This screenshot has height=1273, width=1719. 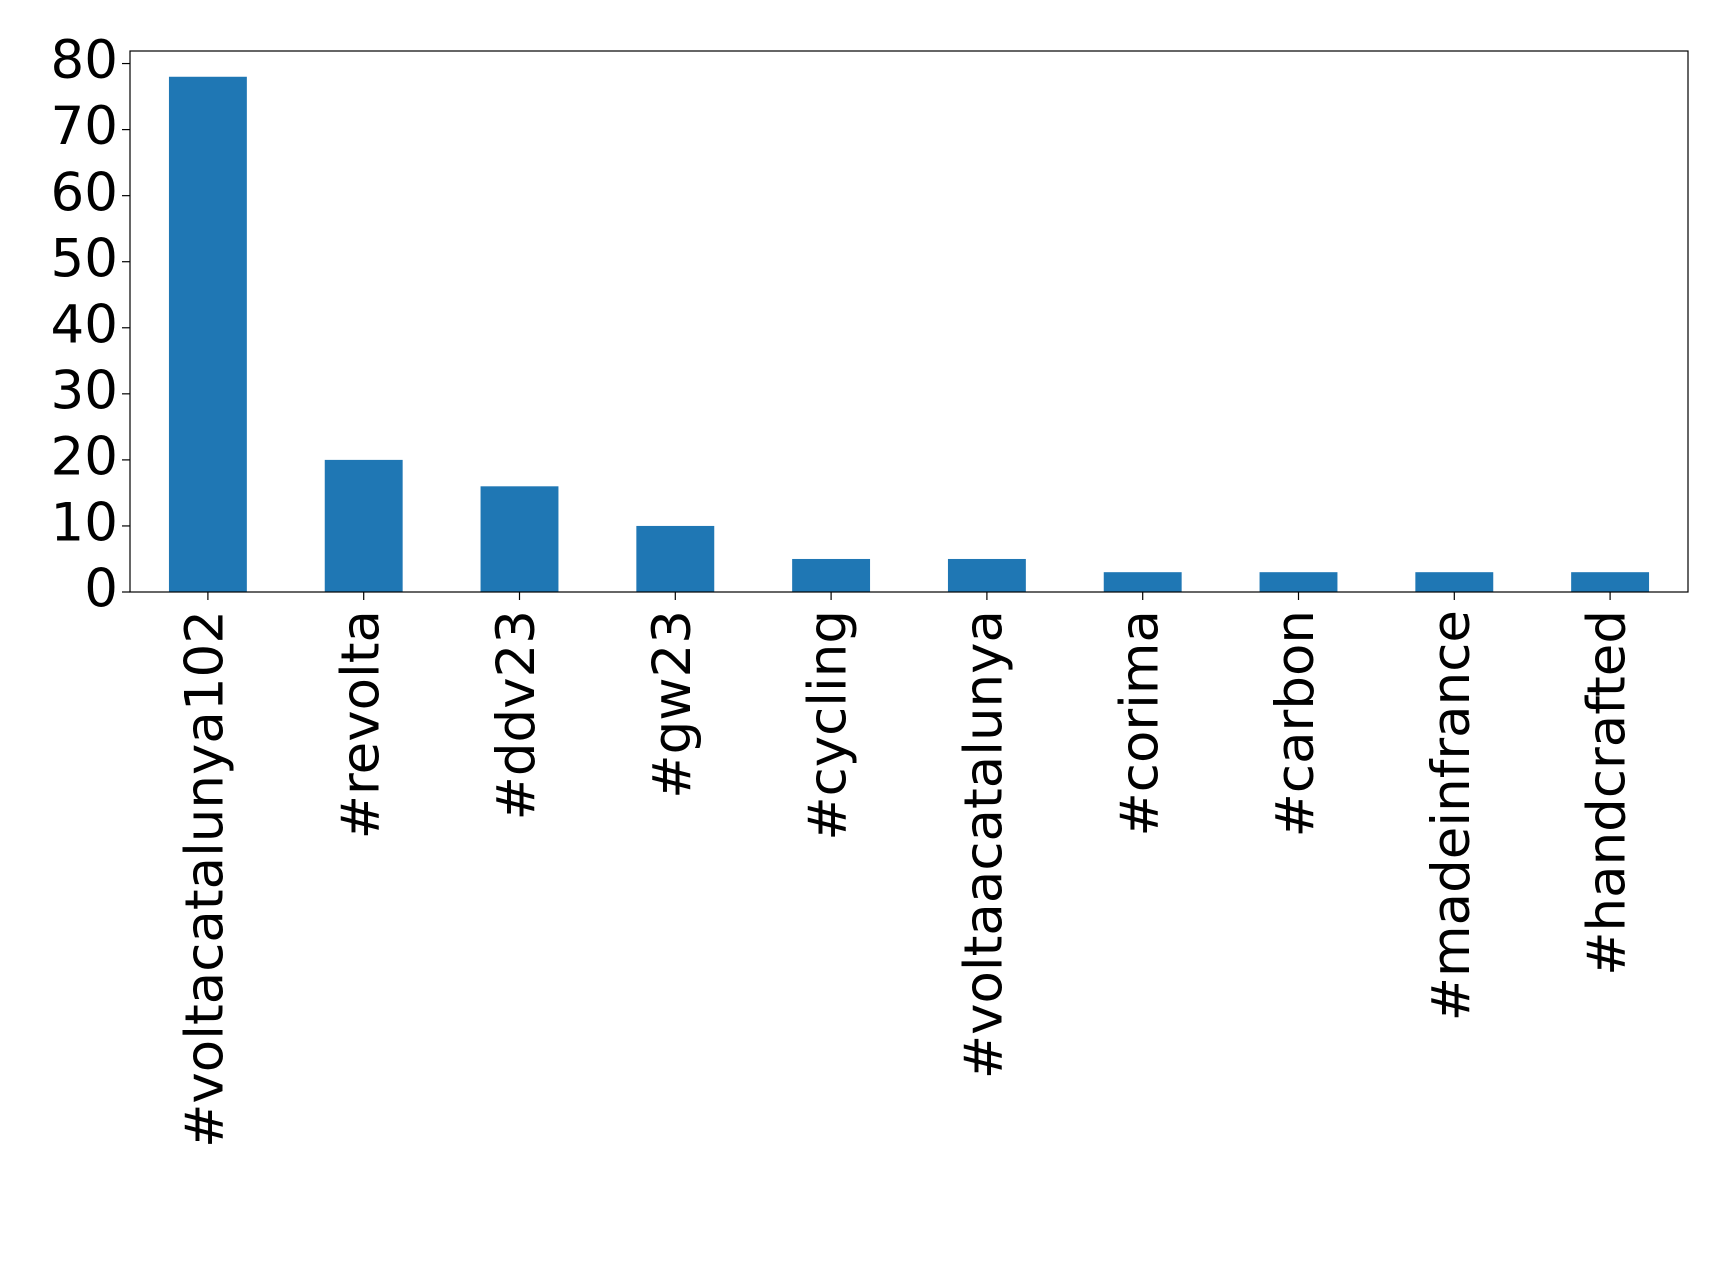 I want to click on x-tick-label: #gw23, so click(x=672, y=704).